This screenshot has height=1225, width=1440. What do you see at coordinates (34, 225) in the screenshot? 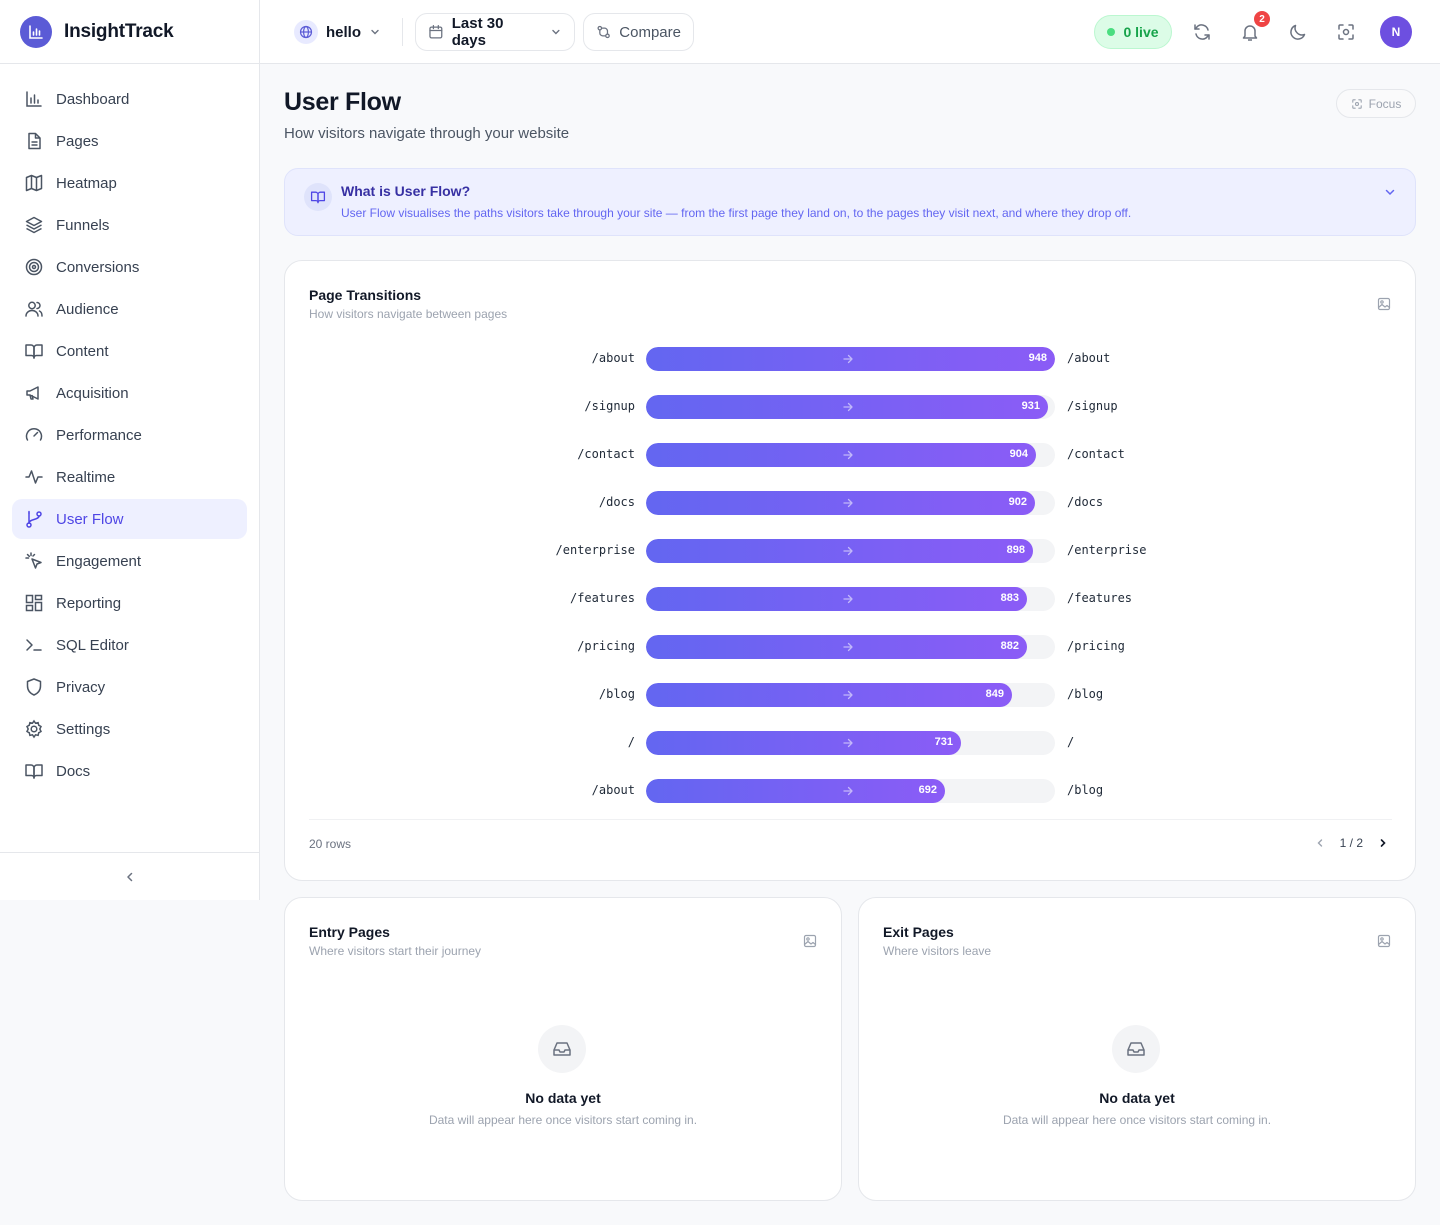
I see `layers-icon` at bounding box center [34, 225].